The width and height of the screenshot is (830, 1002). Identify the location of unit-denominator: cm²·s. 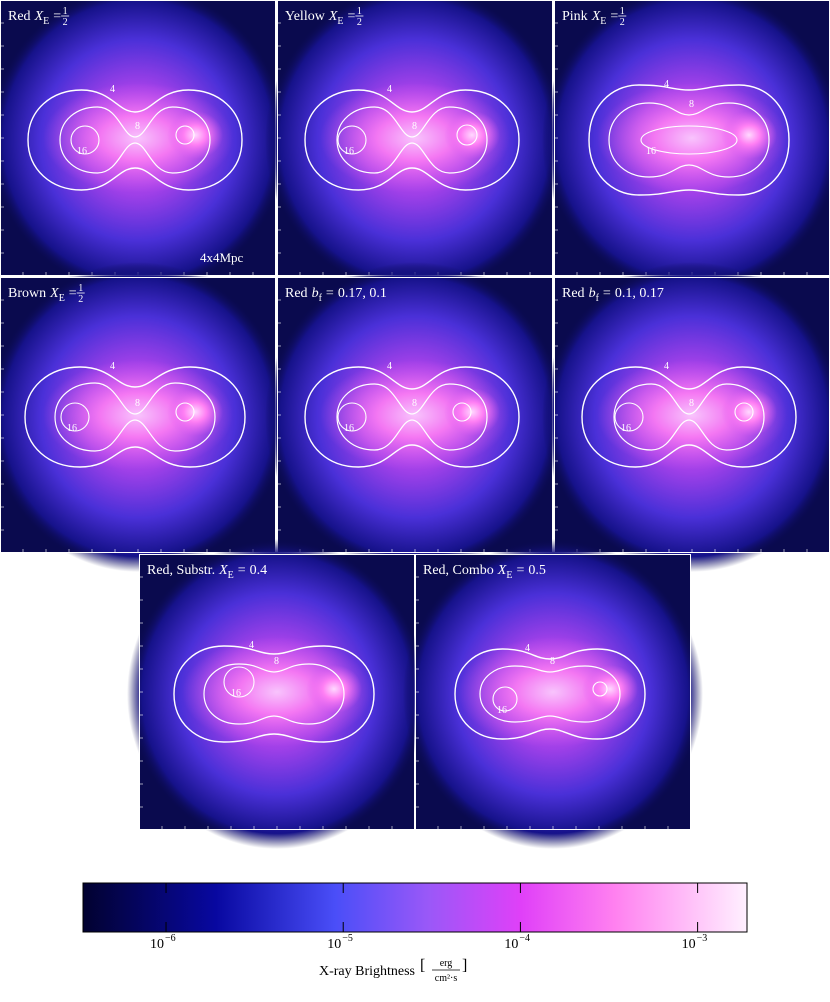
(446, 978).